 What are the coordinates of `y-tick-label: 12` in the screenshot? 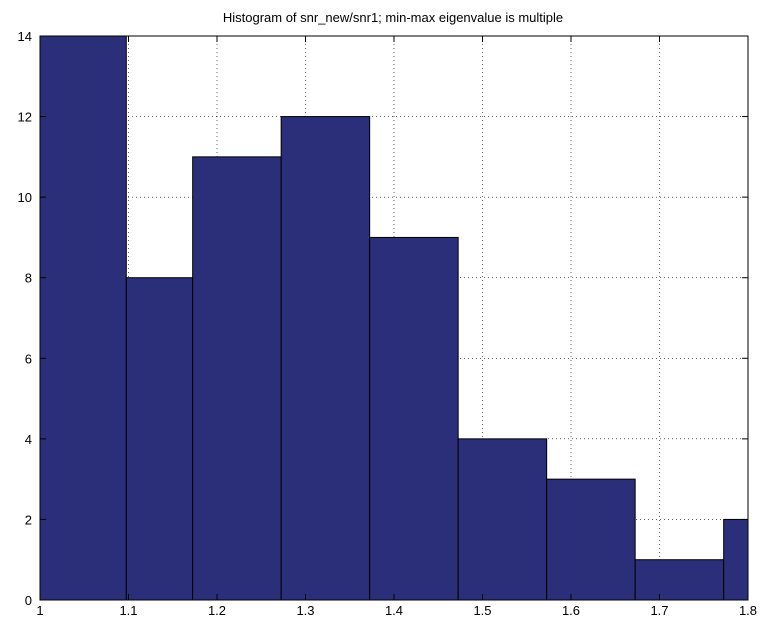 It's located at (25, 117).